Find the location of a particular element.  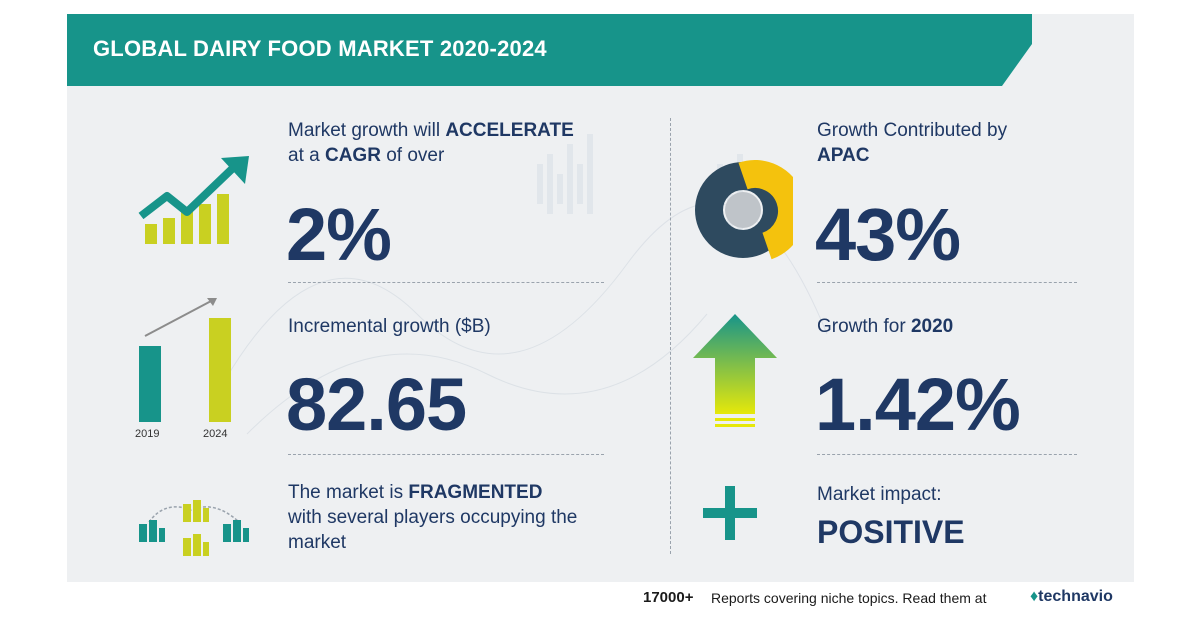

header-banner is located at coordinates (549, 50).